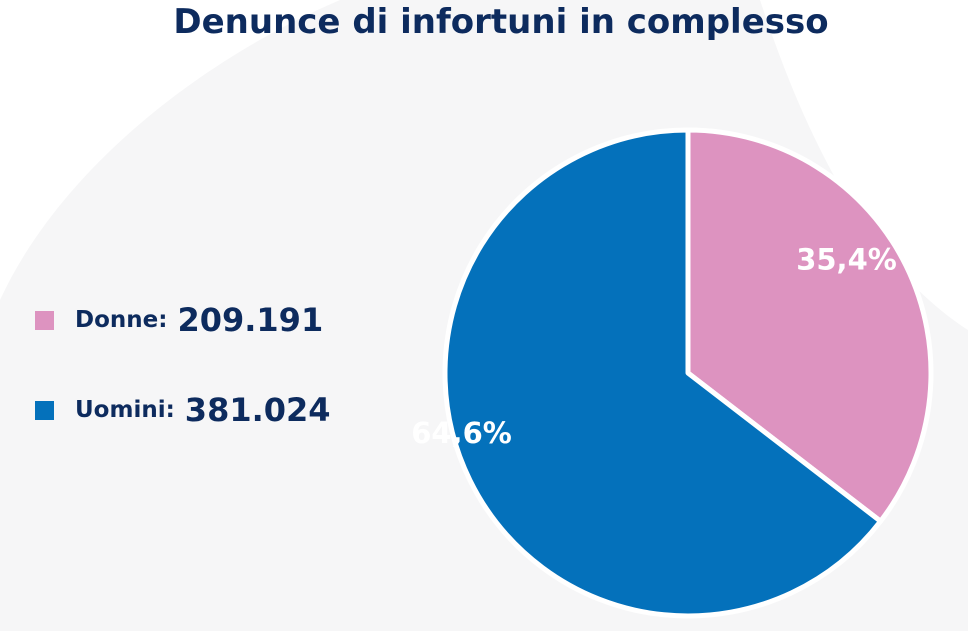 The width and height of the screenshot is (968, 631). What do you see at coordinates (846, 260) in the screenshot?
I see `slice-label-donne: 35,4%` at bounding box center [846, 260].